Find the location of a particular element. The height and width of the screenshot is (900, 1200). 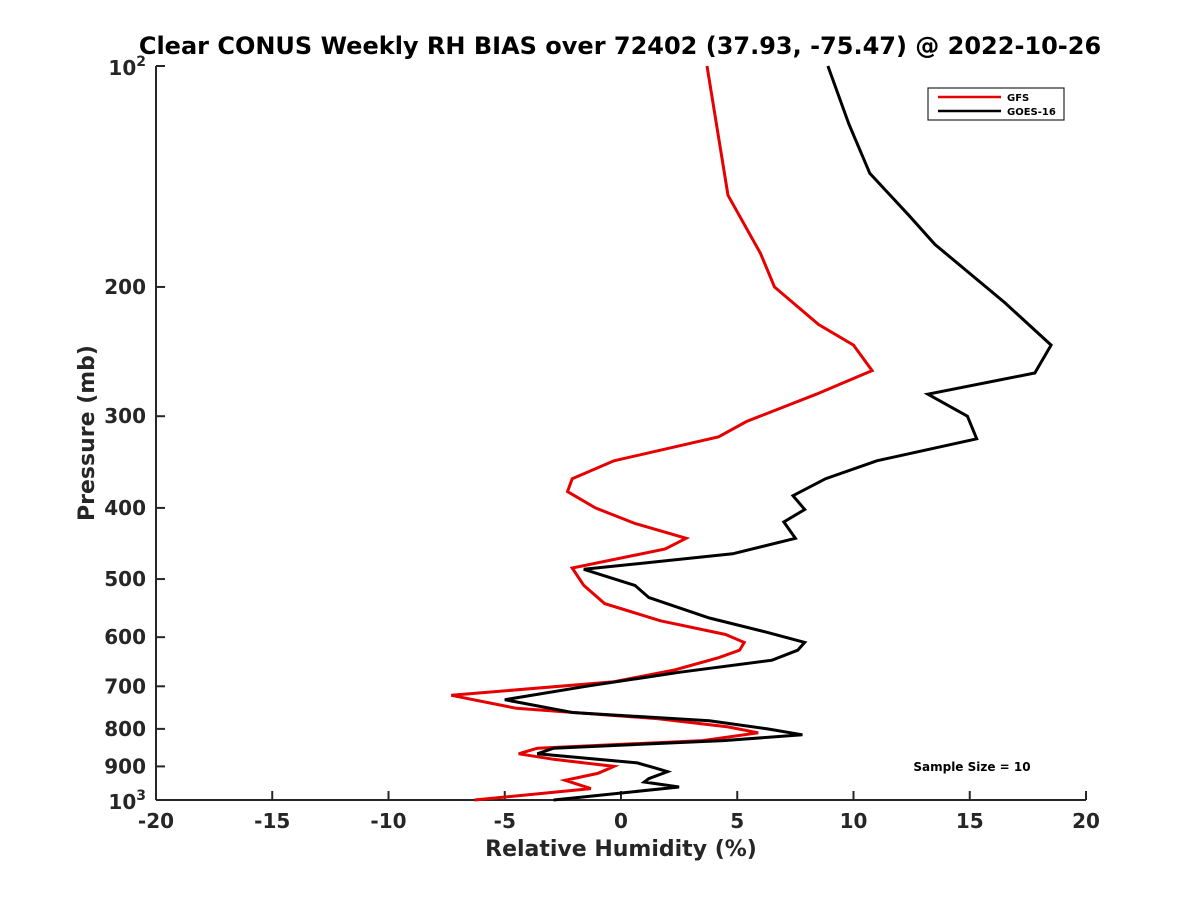

legend-label-gfs: GFS is located at coordinates (1018, 98).